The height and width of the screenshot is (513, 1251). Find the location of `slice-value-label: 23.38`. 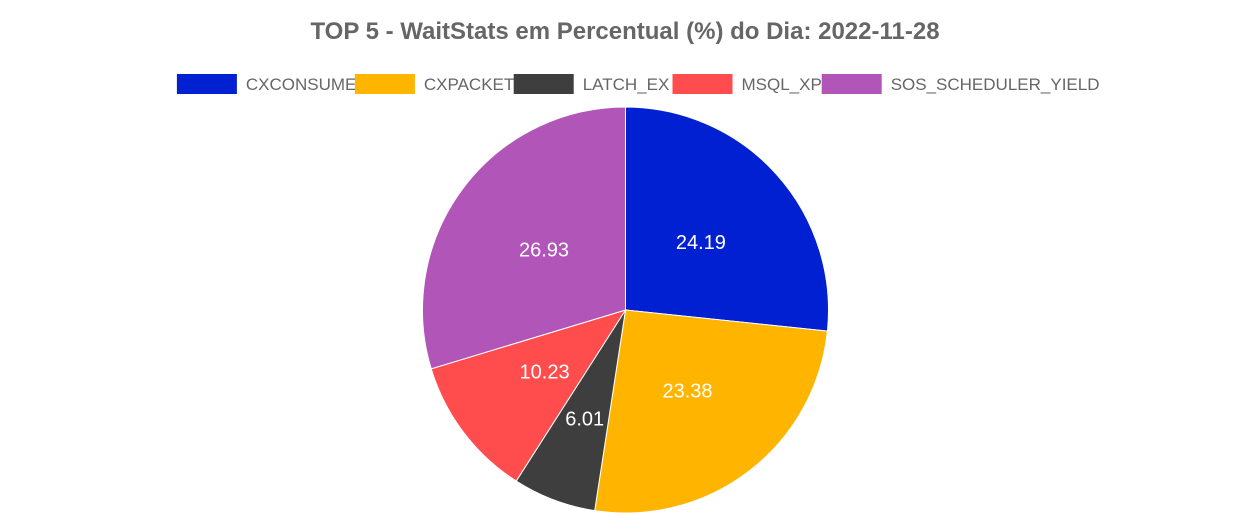

slice-value-label: 23.38 is located at coordinates (687, 391).